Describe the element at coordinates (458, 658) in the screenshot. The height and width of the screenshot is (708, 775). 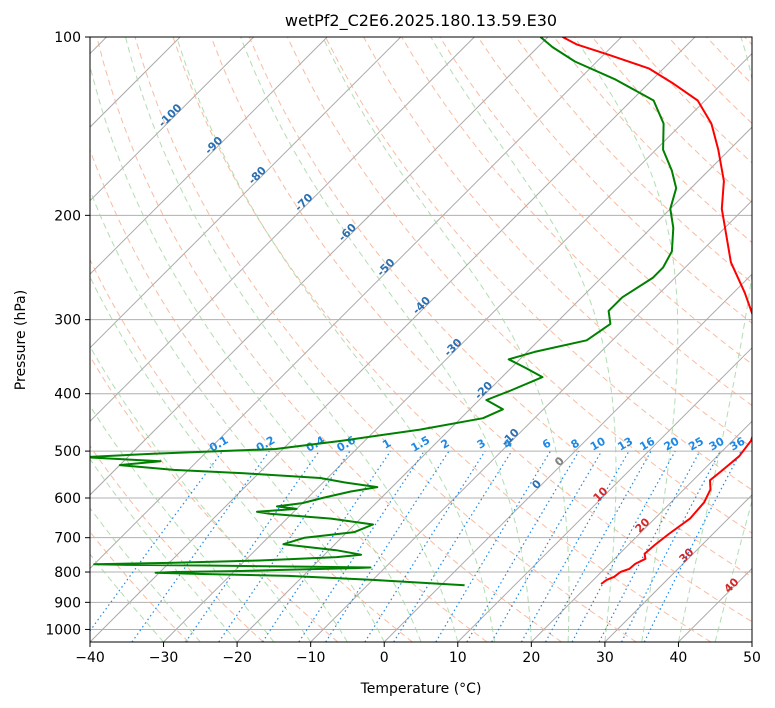
I see `x-tick-label: 10` at that location.